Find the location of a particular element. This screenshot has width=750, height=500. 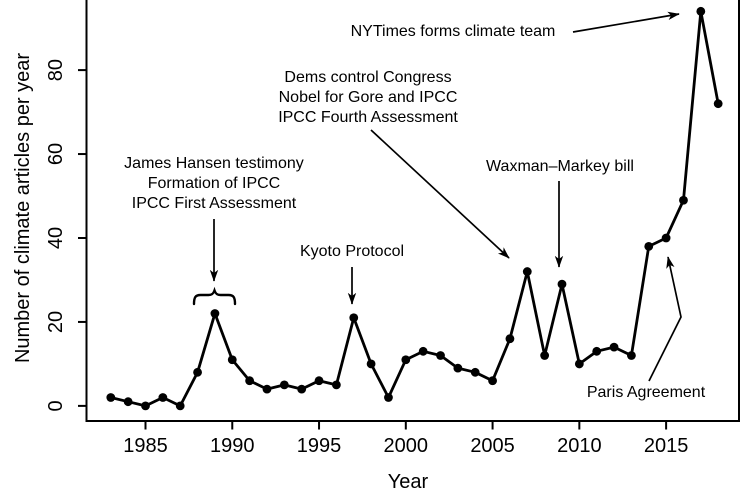

data-point-1989 is located at coordinates (215, 313).